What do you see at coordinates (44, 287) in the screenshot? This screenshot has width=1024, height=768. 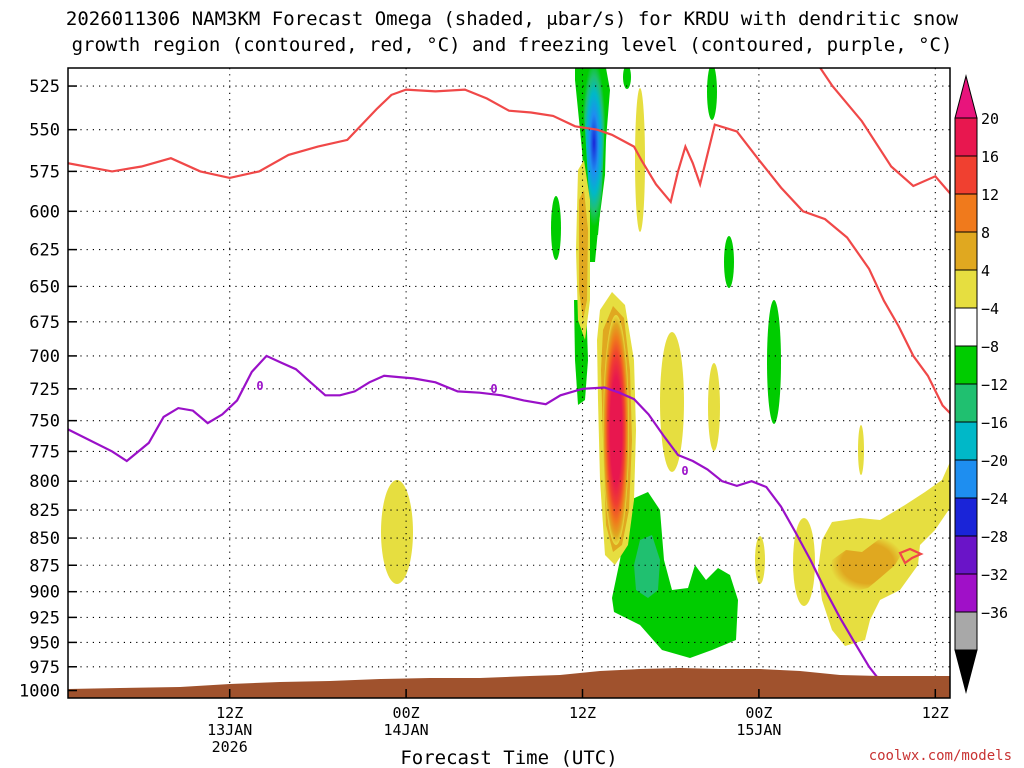 I see `y-tick-label: 650` at bounding box center [44, 287].